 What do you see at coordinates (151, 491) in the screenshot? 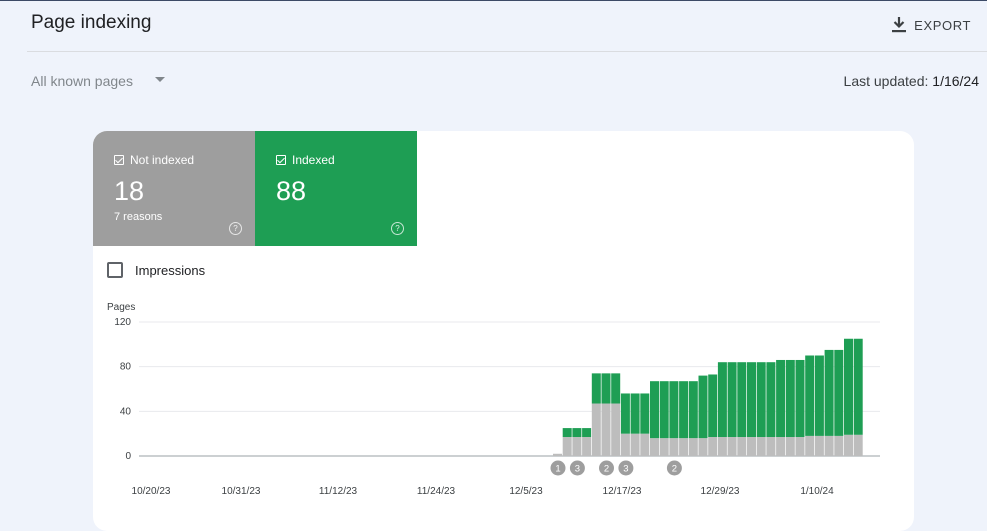
I see `x-tick-label: 10/20/23` at bounding box center [151, 491].